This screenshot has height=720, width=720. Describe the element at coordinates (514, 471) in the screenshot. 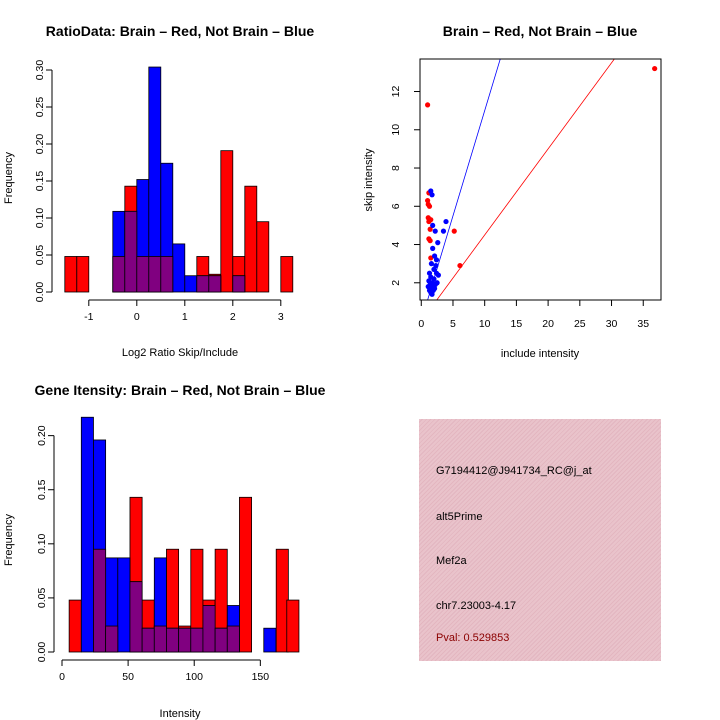

I see `probe-id-text: G7194412@J941734_RC@j_at` at that location.